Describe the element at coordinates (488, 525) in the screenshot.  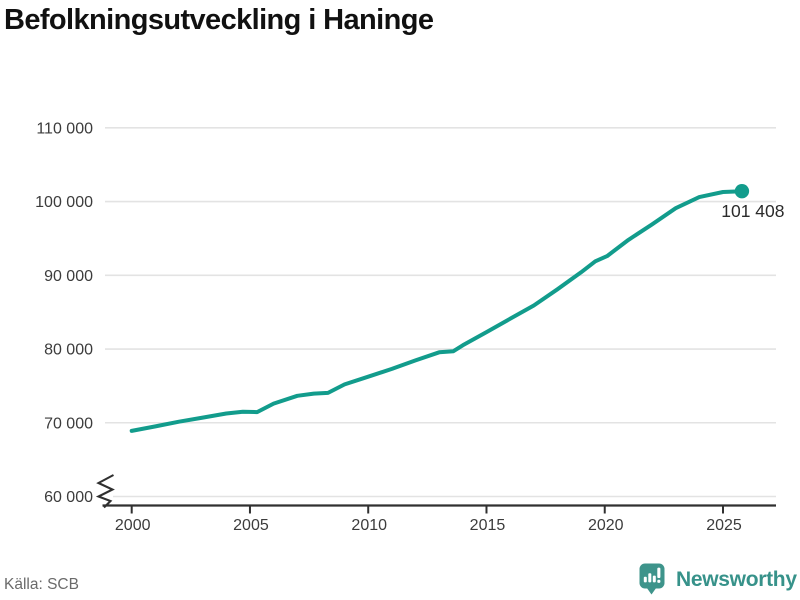
I see `x-axis-label: 2015` at that location.